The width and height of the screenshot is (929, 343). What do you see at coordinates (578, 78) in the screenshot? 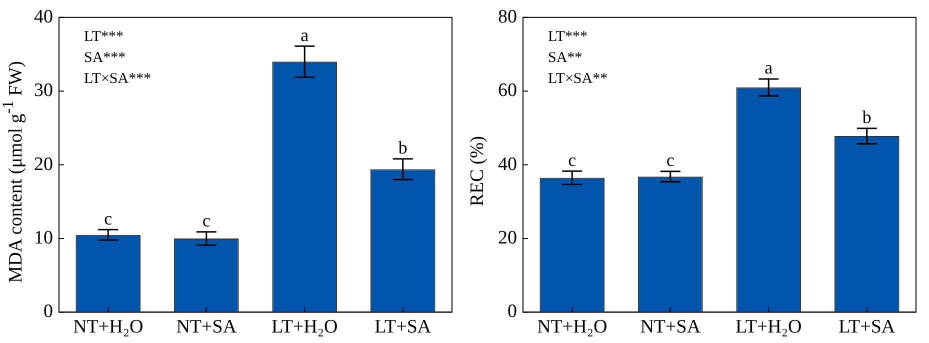
I see `annotation: LT×SA**` at bounding box center [578, 78].